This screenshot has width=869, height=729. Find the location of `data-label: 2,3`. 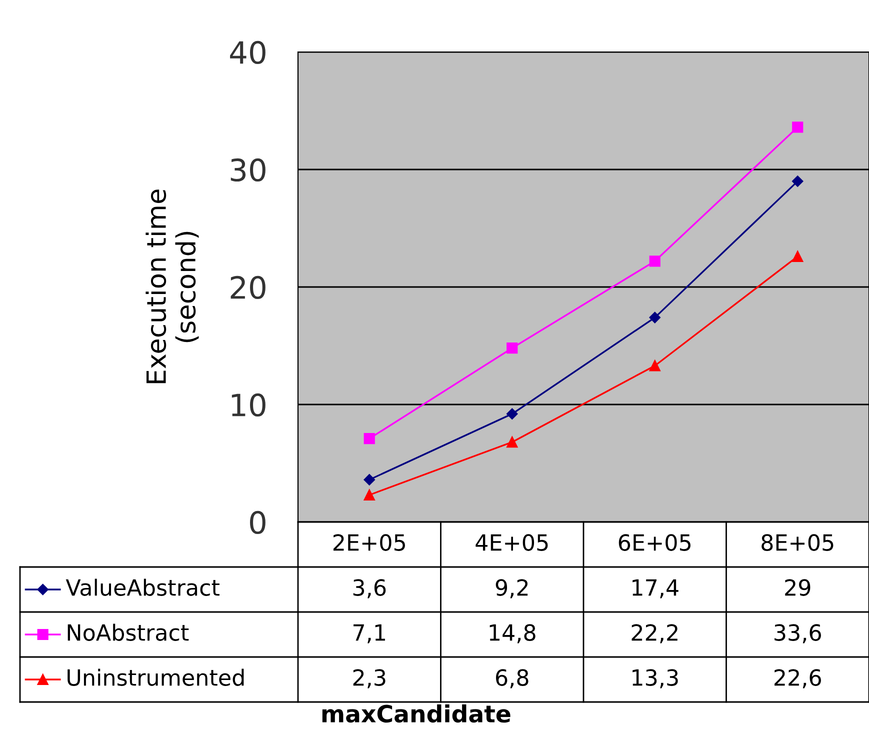

data-label: 2,3 is located at coordinates (369, 678).